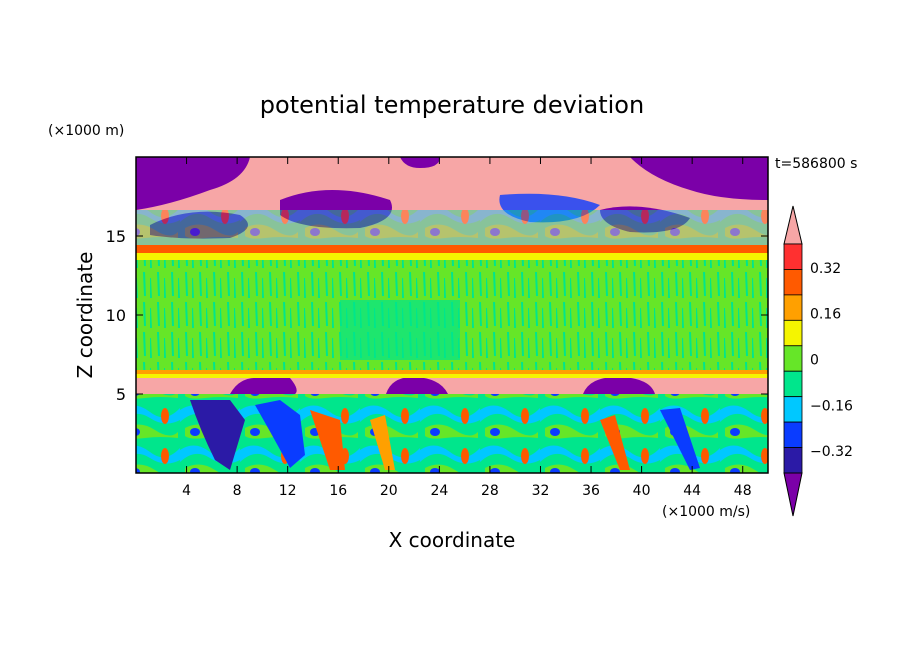 This screenshot has width=904, height=654. What do you see at coordinates (116, 236) in the screenshot?
I see `y-tick-label: 15` at bounding box center [116, 236].